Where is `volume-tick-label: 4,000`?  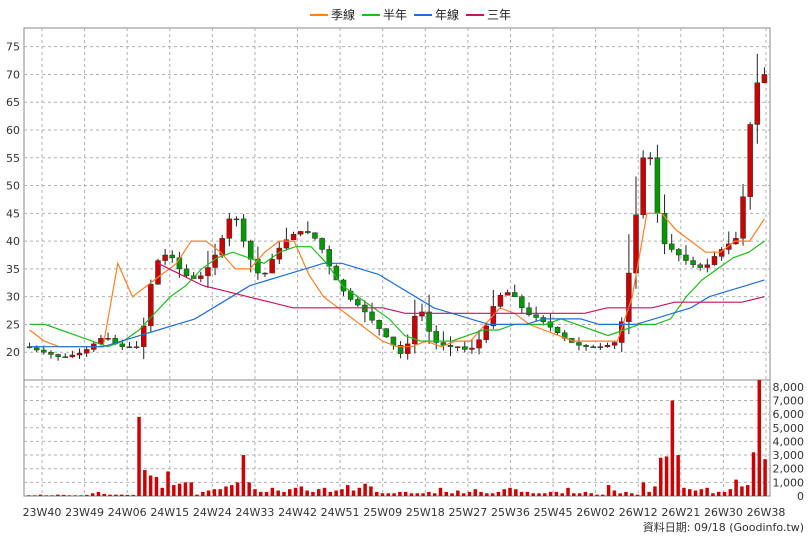
volume-tick-label: 4,000 is located at coordinates (789, 441).